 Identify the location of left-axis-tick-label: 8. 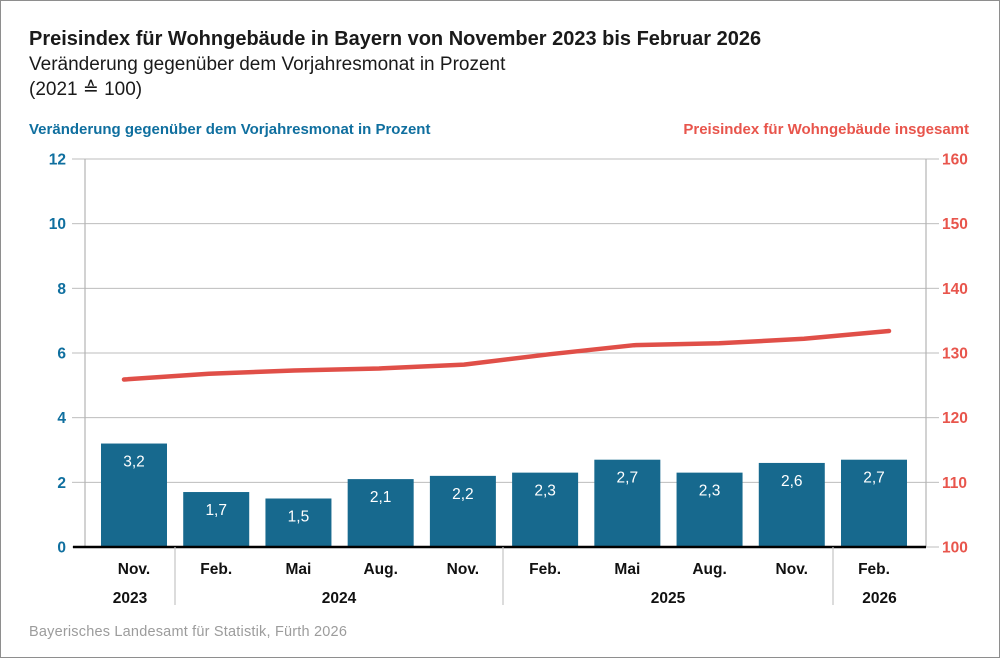
(61, 289).